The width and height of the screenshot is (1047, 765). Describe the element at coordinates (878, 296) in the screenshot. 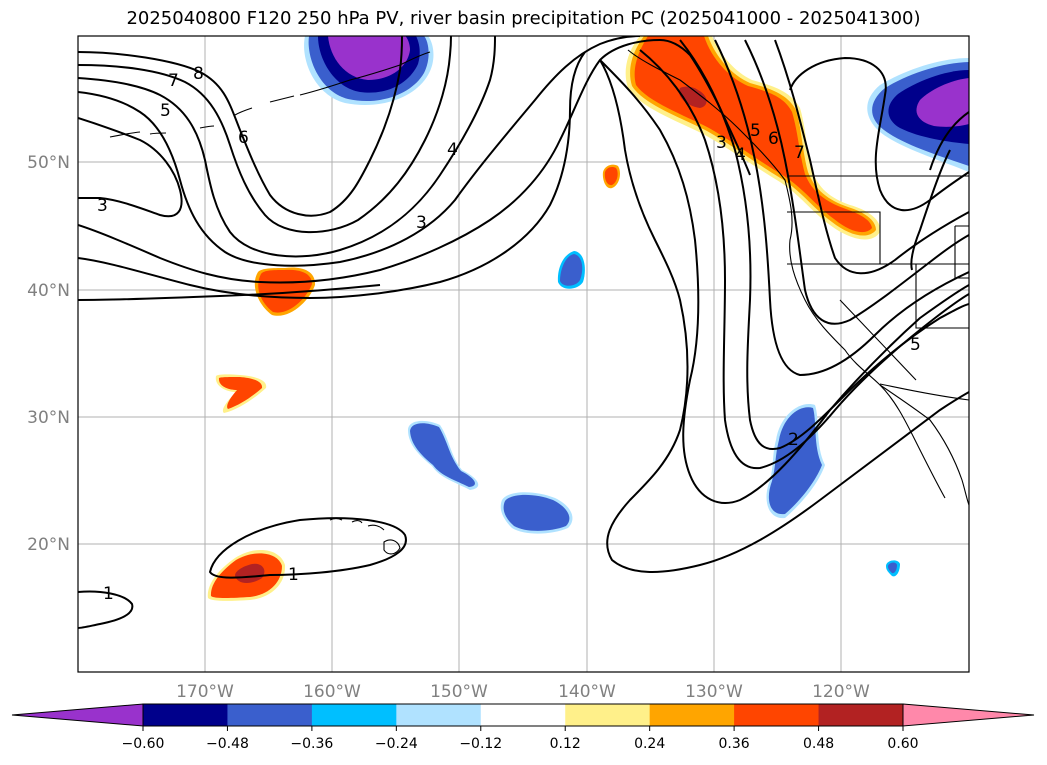

I see `us-state-border` at that location.